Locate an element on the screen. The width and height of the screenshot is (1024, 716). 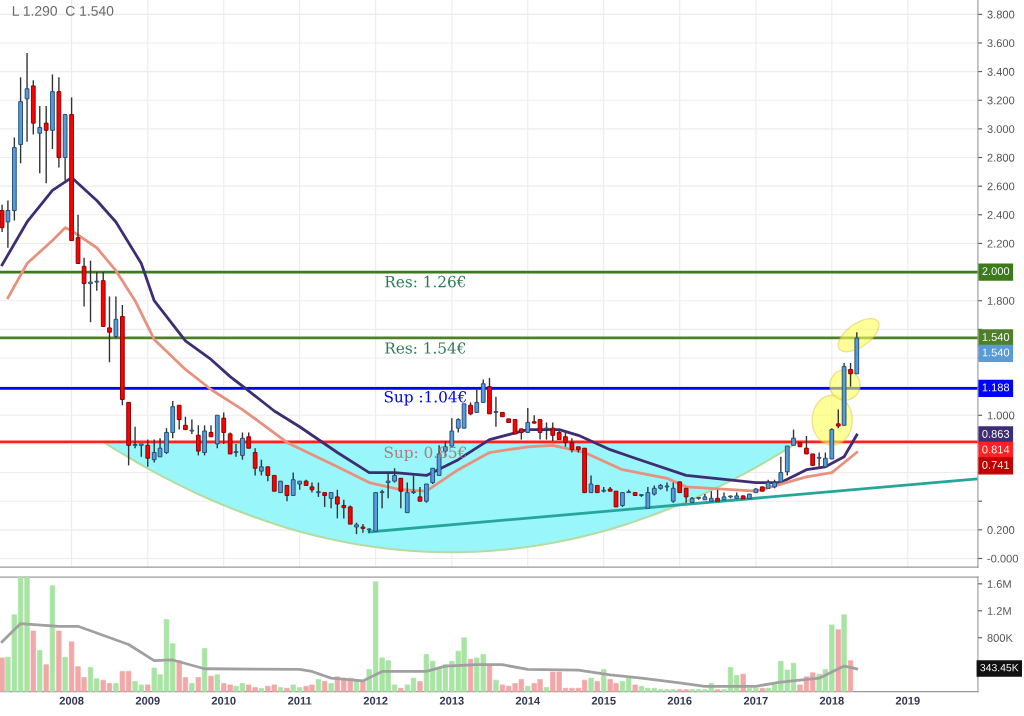
x-tick-label: 2019 is located at coordinates (907, 700).